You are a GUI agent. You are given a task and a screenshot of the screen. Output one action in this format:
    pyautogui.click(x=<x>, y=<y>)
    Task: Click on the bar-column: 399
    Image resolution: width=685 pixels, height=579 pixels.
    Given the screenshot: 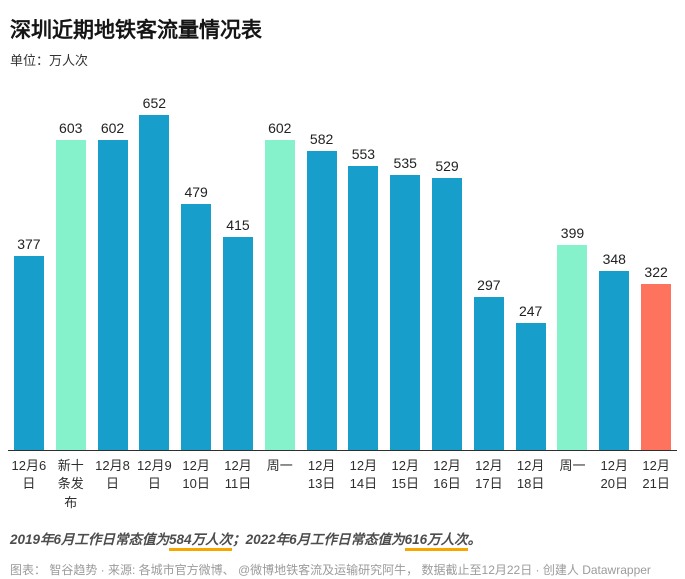 What is the action you would take?
    pyautogui.click(x=573, y=338)
    